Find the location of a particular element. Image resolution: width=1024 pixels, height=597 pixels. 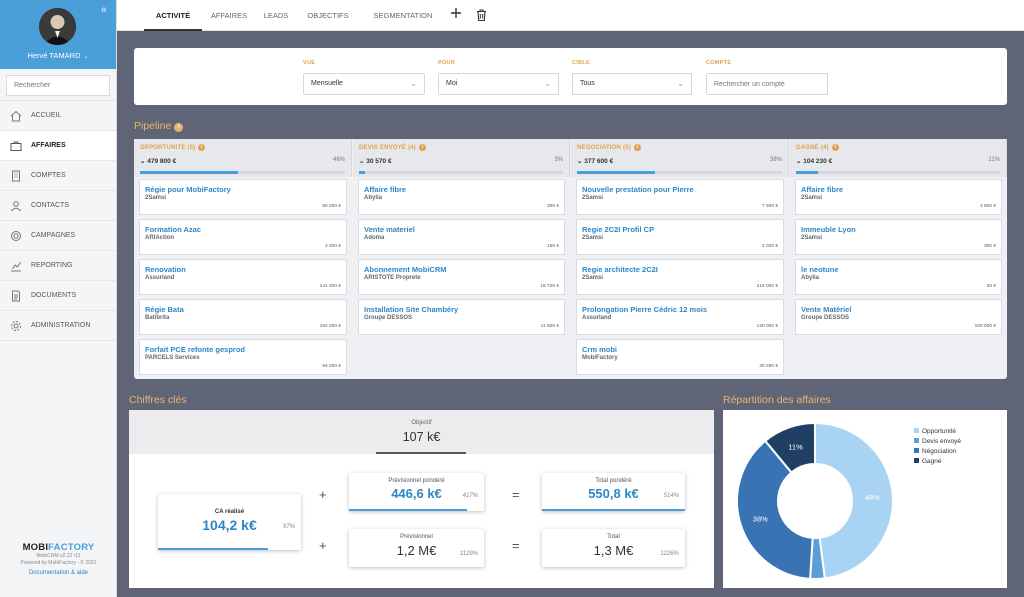

deal-card: Affaire fibre Abylia 300 € is located at coordinates (461, 197).